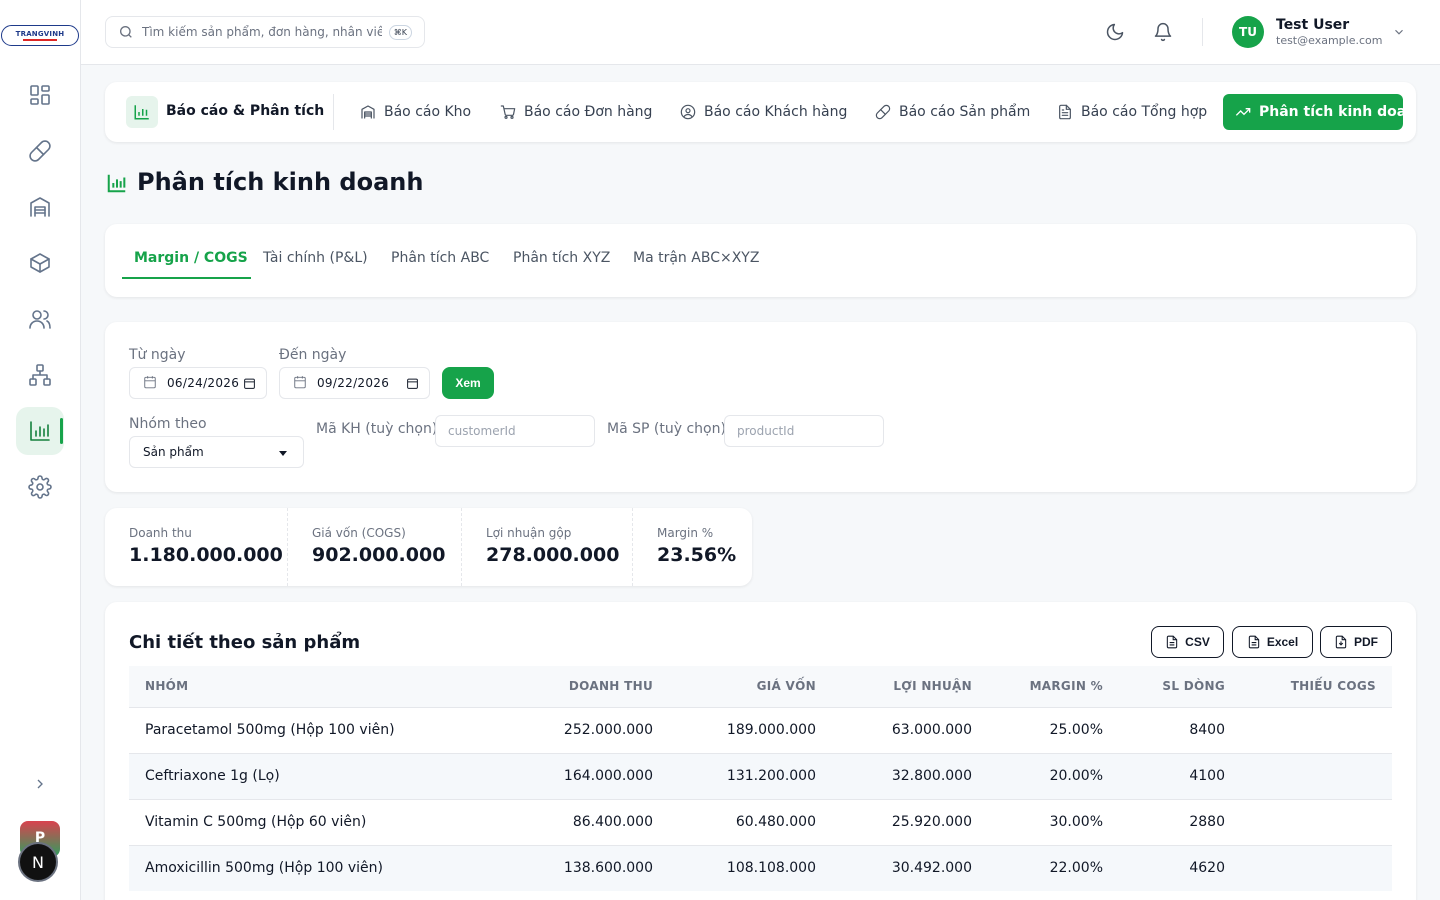 This screenshot has width=1440, height=900. I want to click on table-cell: 60.480.000, so click(775, 822).